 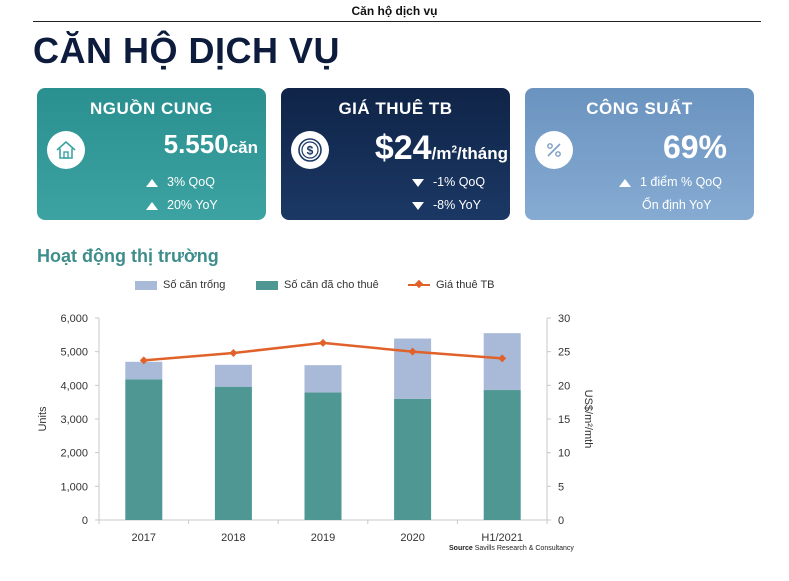 What do you see at coordinates (331, 285) in the screenshot?
I see `legend-label-leased: Số căn đã cho thuê` at bounding box center [331, 285].